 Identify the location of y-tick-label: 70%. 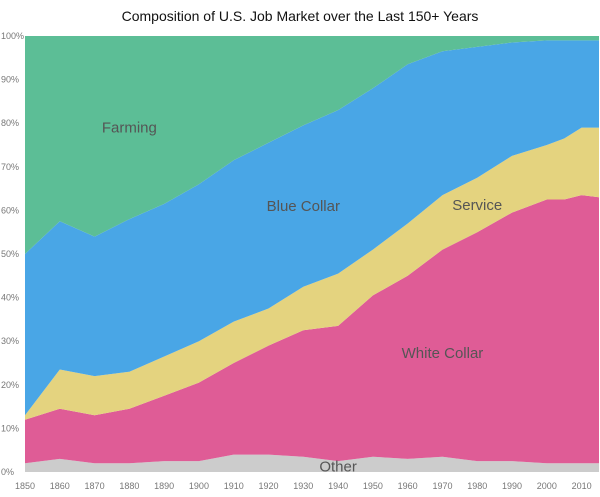
(10, 167).